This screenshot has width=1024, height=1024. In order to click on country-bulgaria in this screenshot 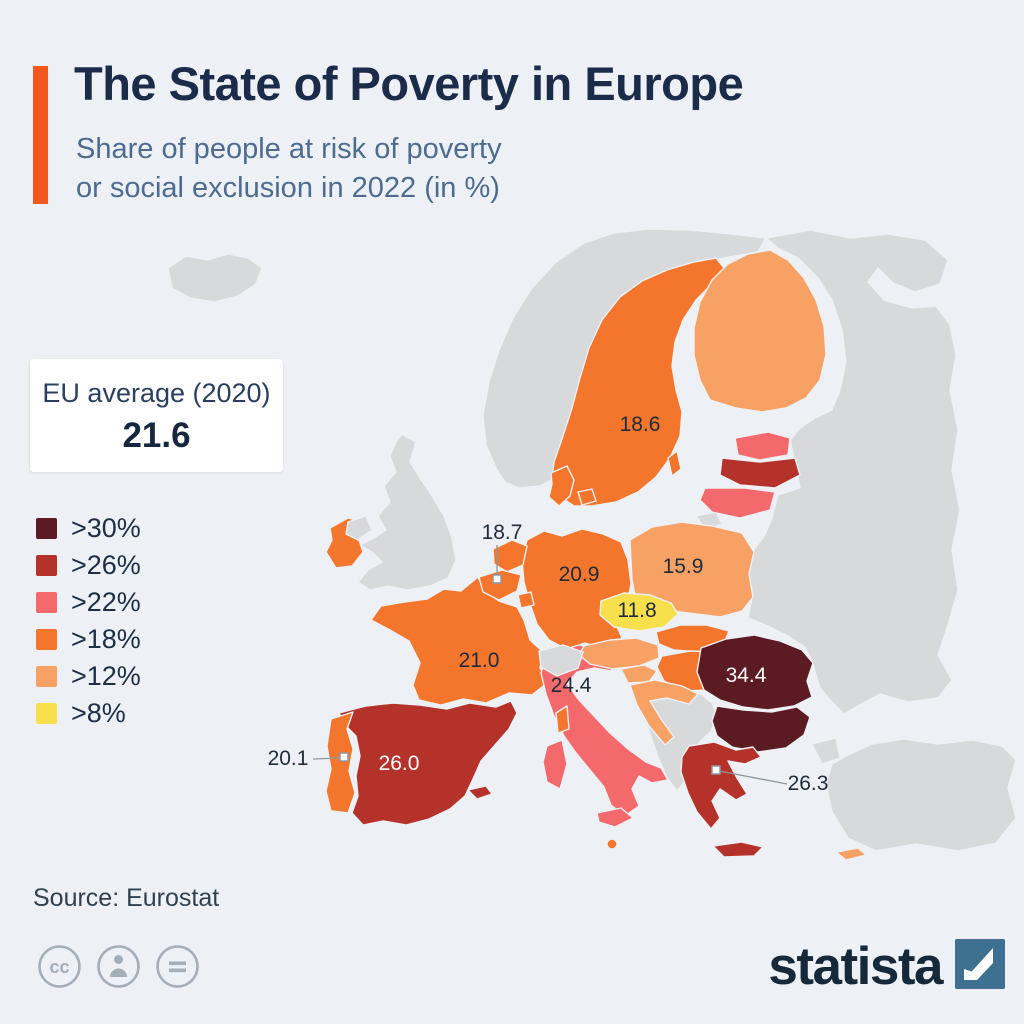, I will do `click(761, 729)`.